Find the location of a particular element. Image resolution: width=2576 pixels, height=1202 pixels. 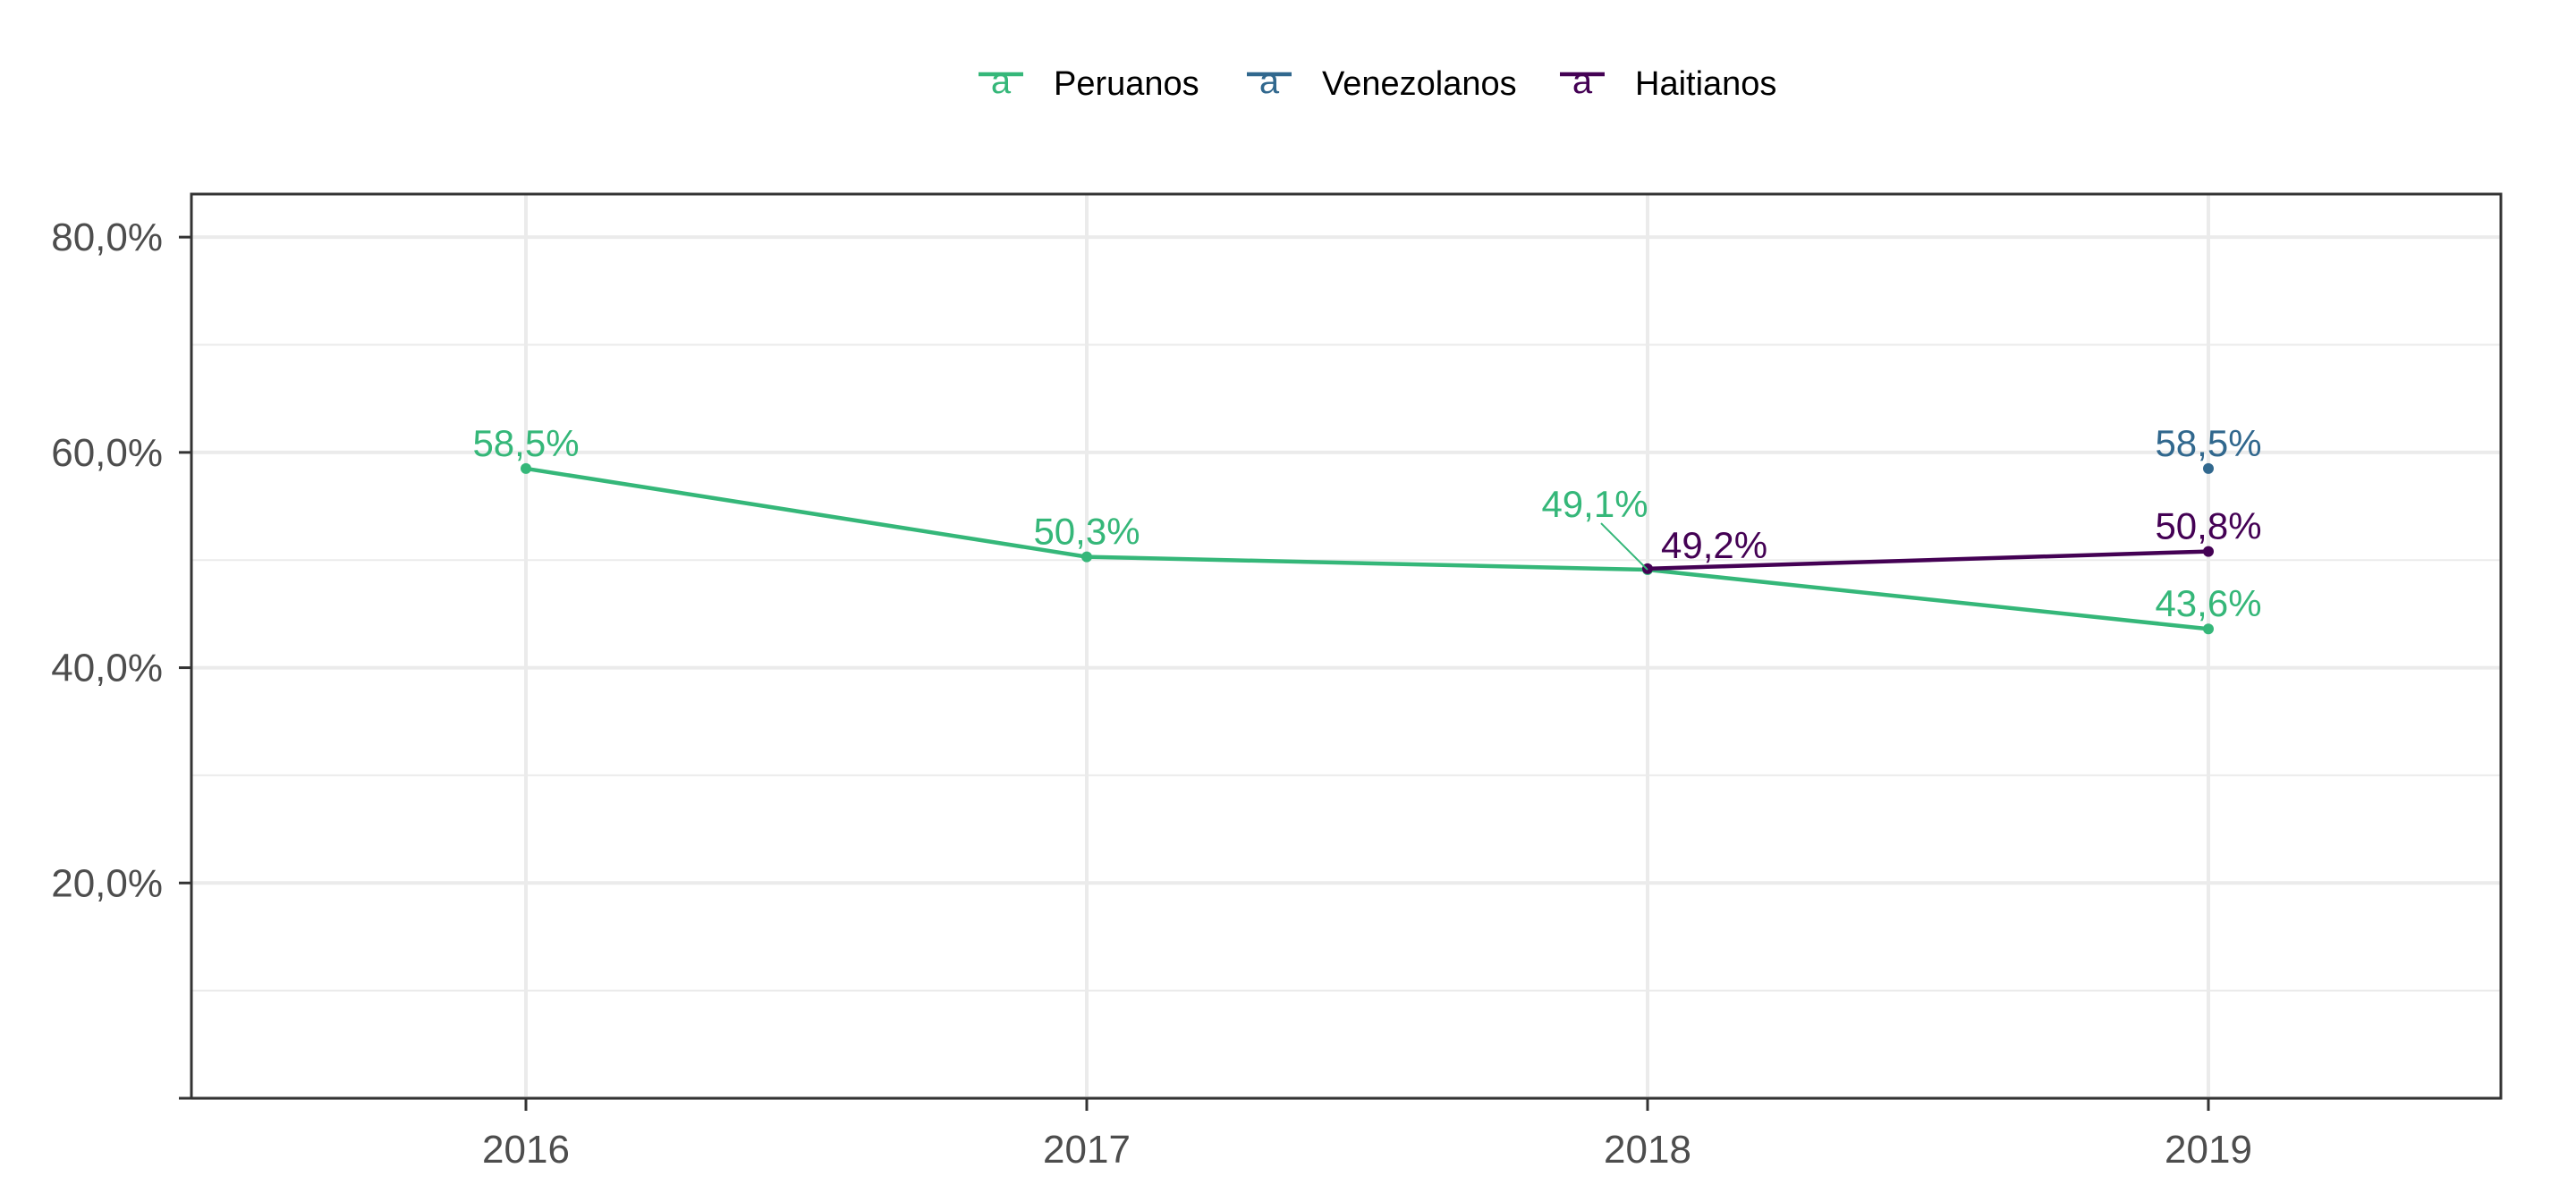

data-label: 49,2% is located at coordinates (1714, 545).